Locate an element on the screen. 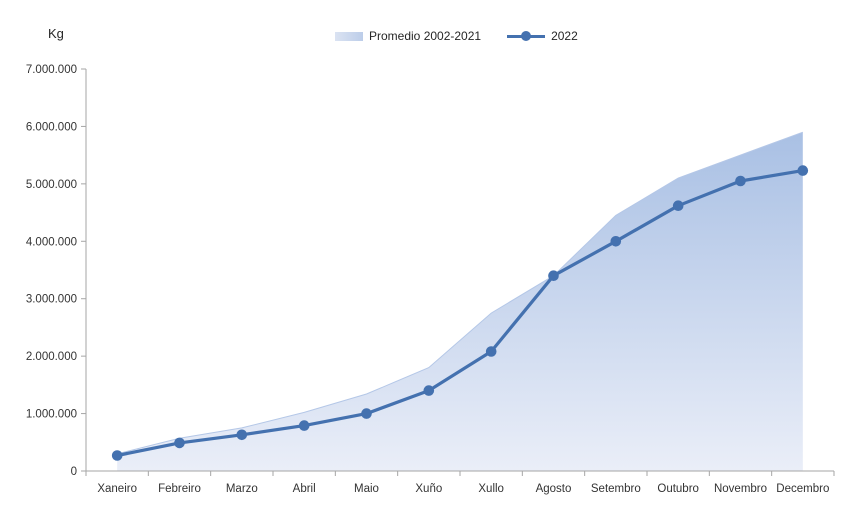  x-tick-label: Marzo is located at coordinates (242, 489).